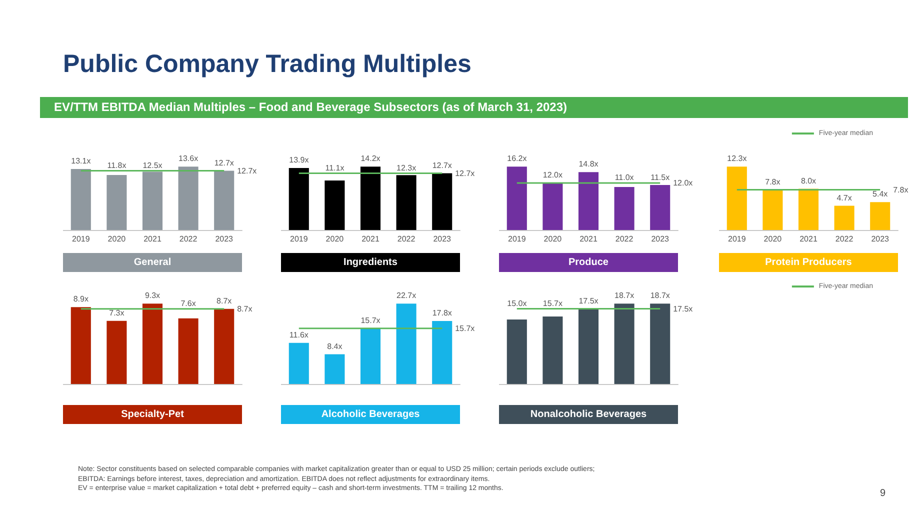 Image resolution: width=920 pixels, height=517 pixels. Describe the element at coordinates (808, 181) in the screenshot. I see `data-label: 8.0x` at that location.